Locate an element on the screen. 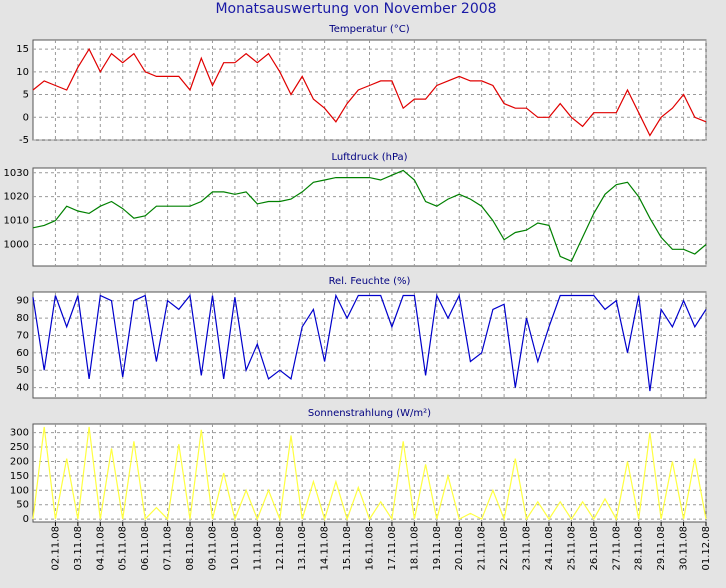  x-tick-label: 14.11.08 is located at coordinates (325, 548).